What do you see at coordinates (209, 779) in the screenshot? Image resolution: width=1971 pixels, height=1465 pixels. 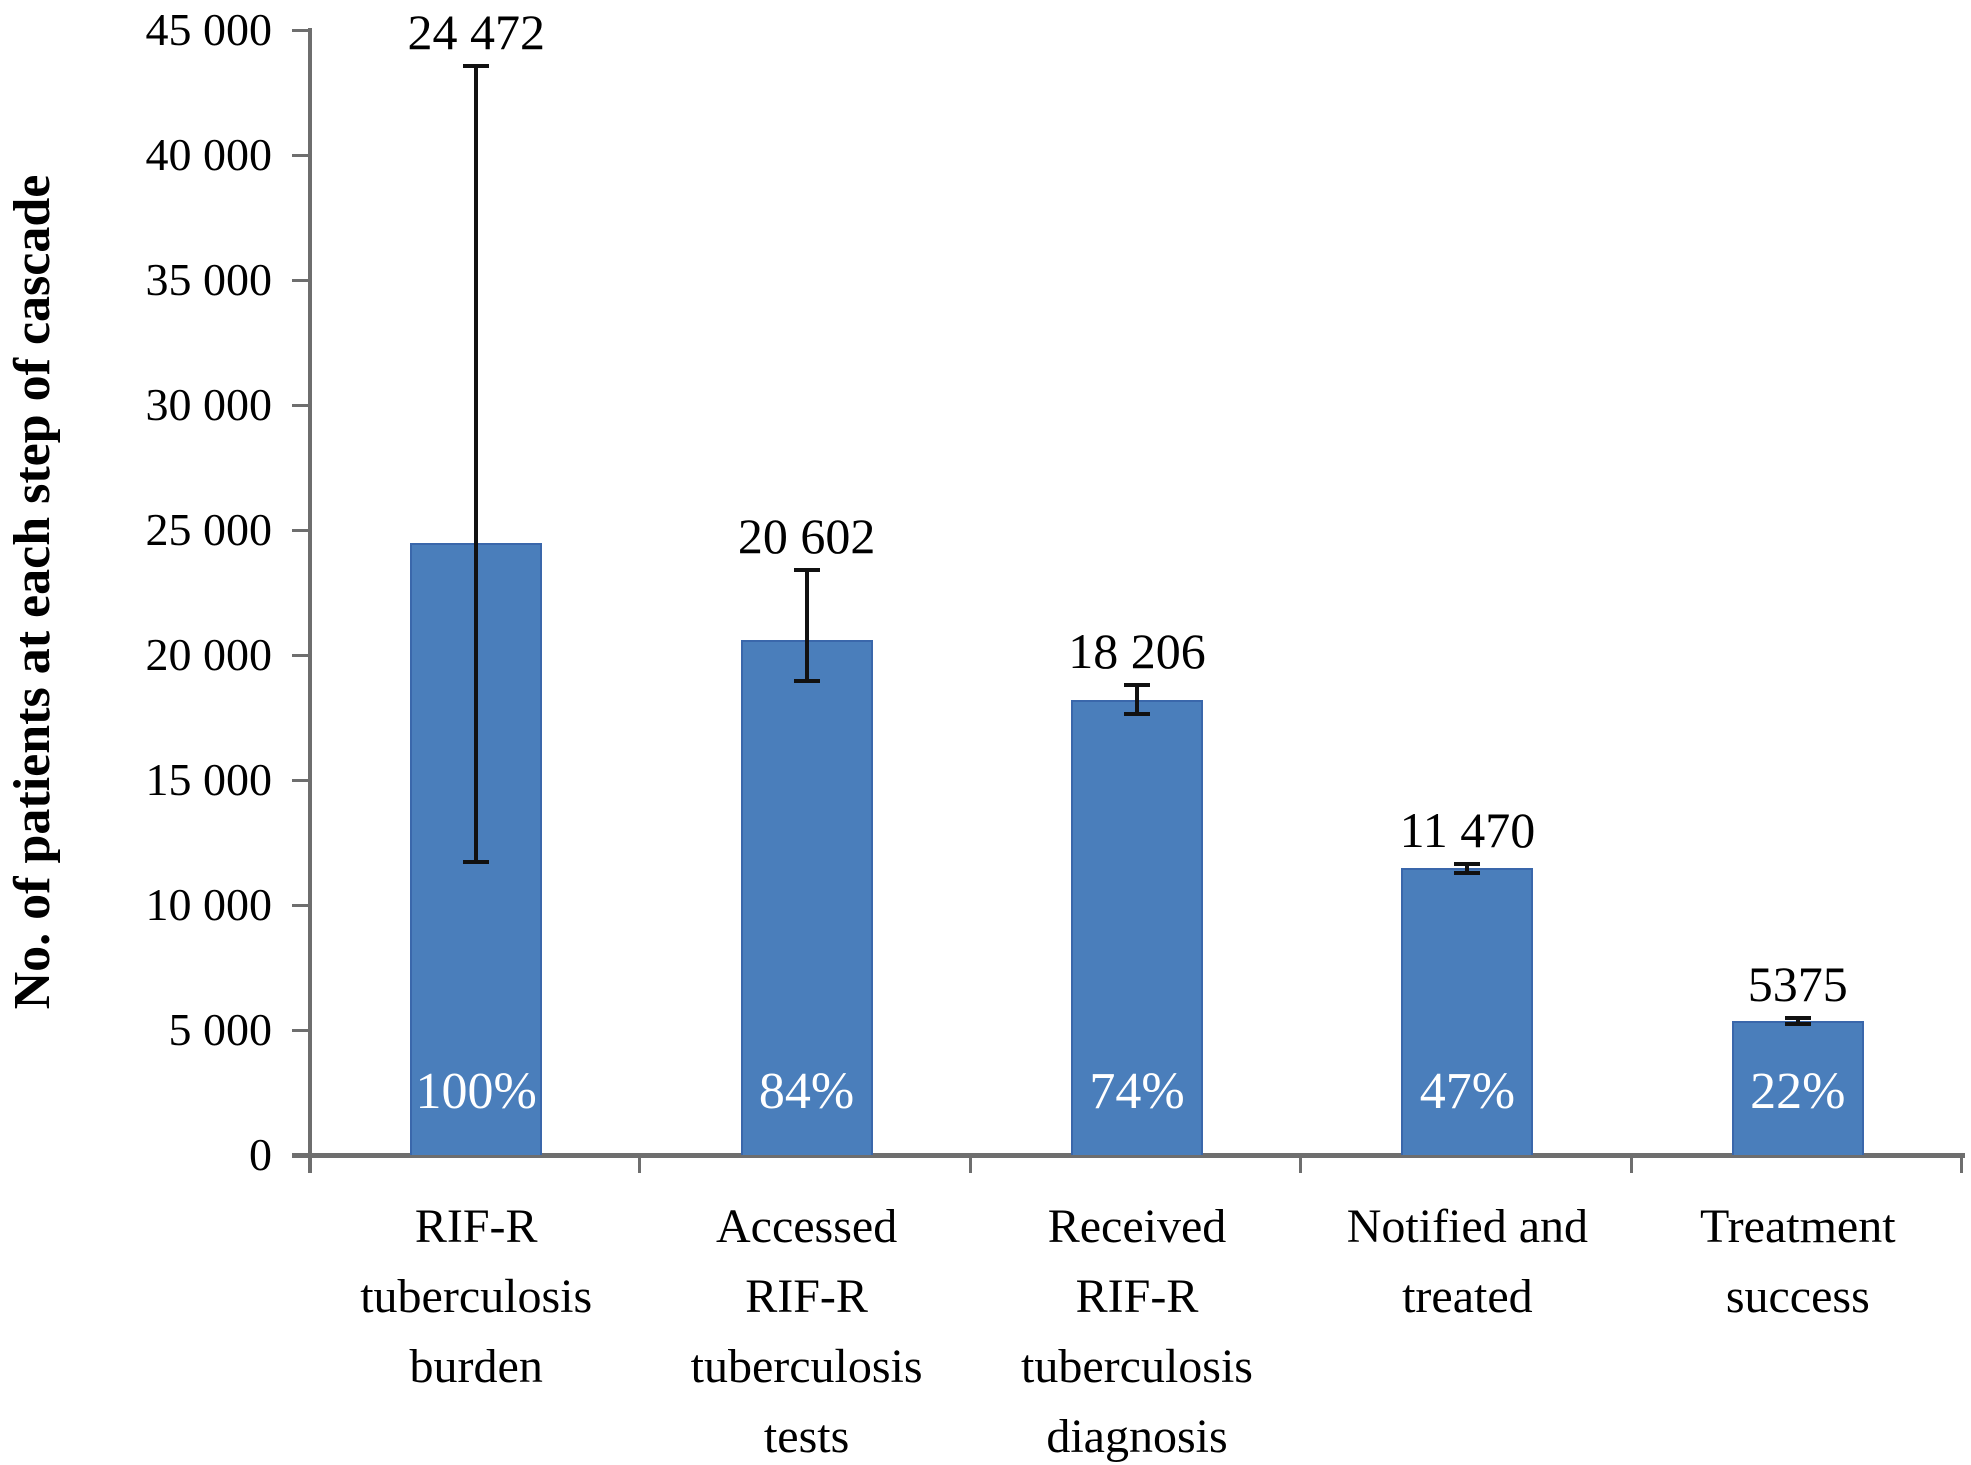 I see `y-tick-label: 15 000` at bounding box center [209, 779].